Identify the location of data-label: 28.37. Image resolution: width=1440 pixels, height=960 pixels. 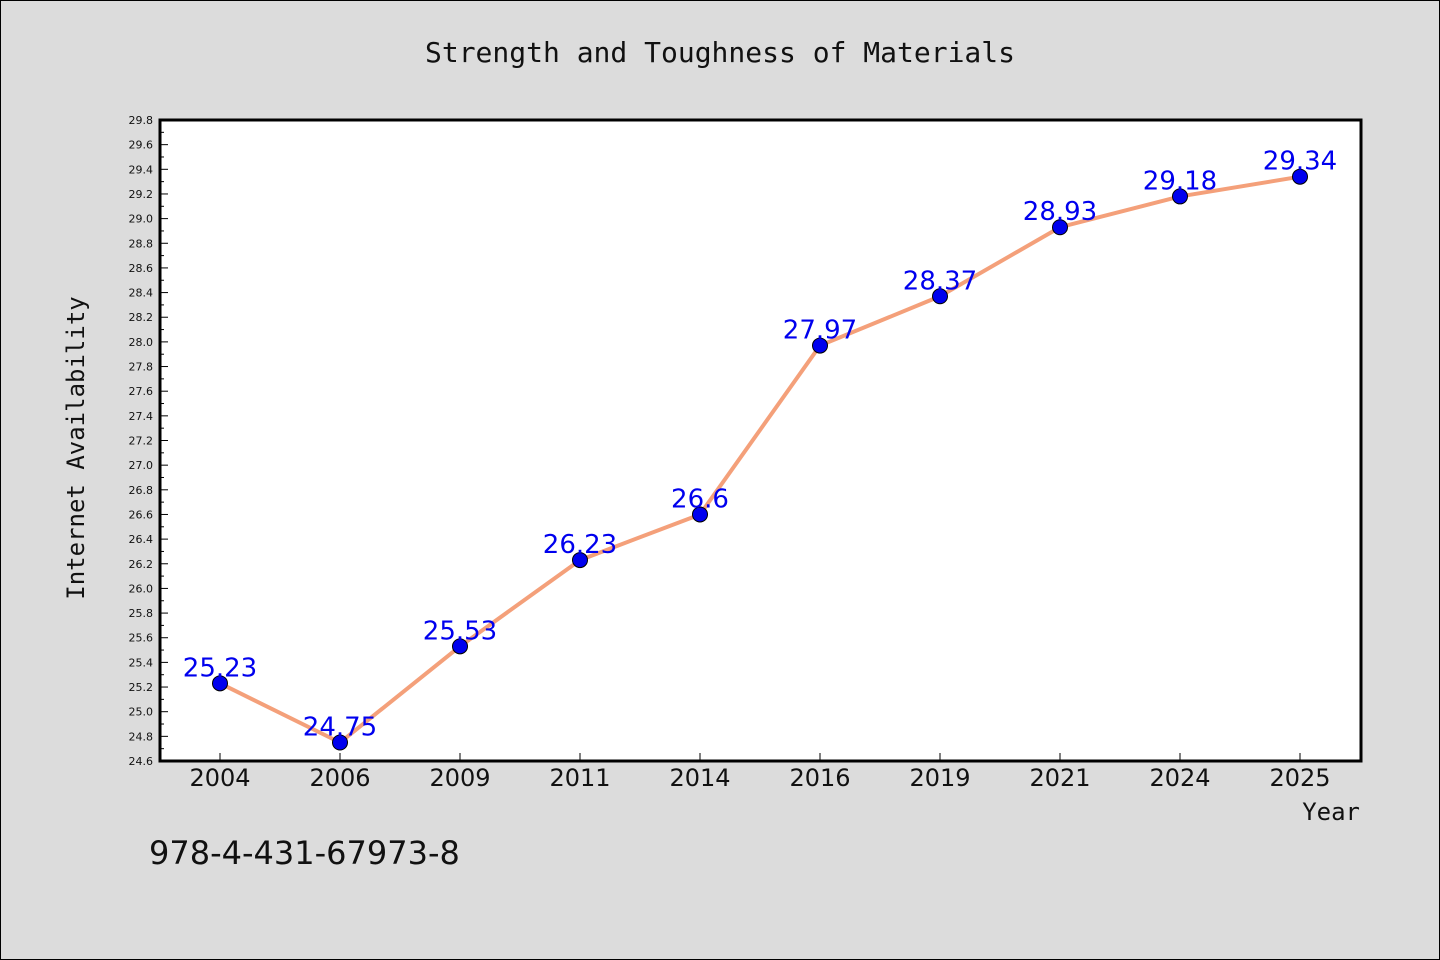
(940, 281).